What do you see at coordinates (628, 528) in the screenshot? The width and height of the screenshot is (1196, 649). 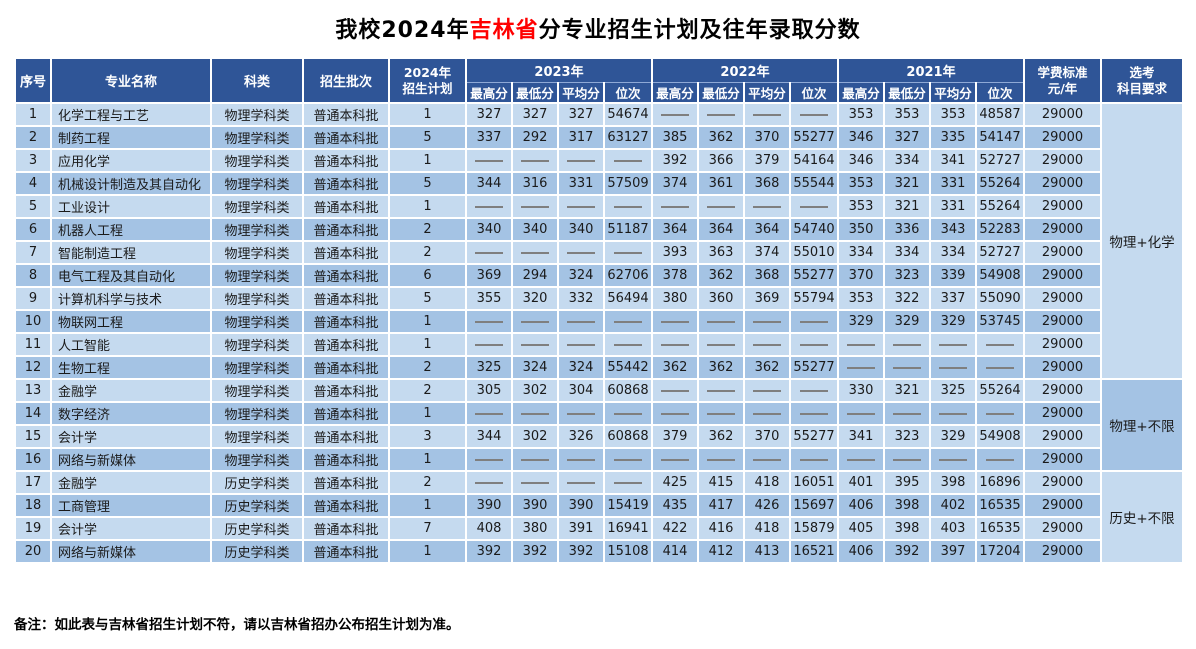 I see `score-2023: 16941` at bounding box center [628, 528].